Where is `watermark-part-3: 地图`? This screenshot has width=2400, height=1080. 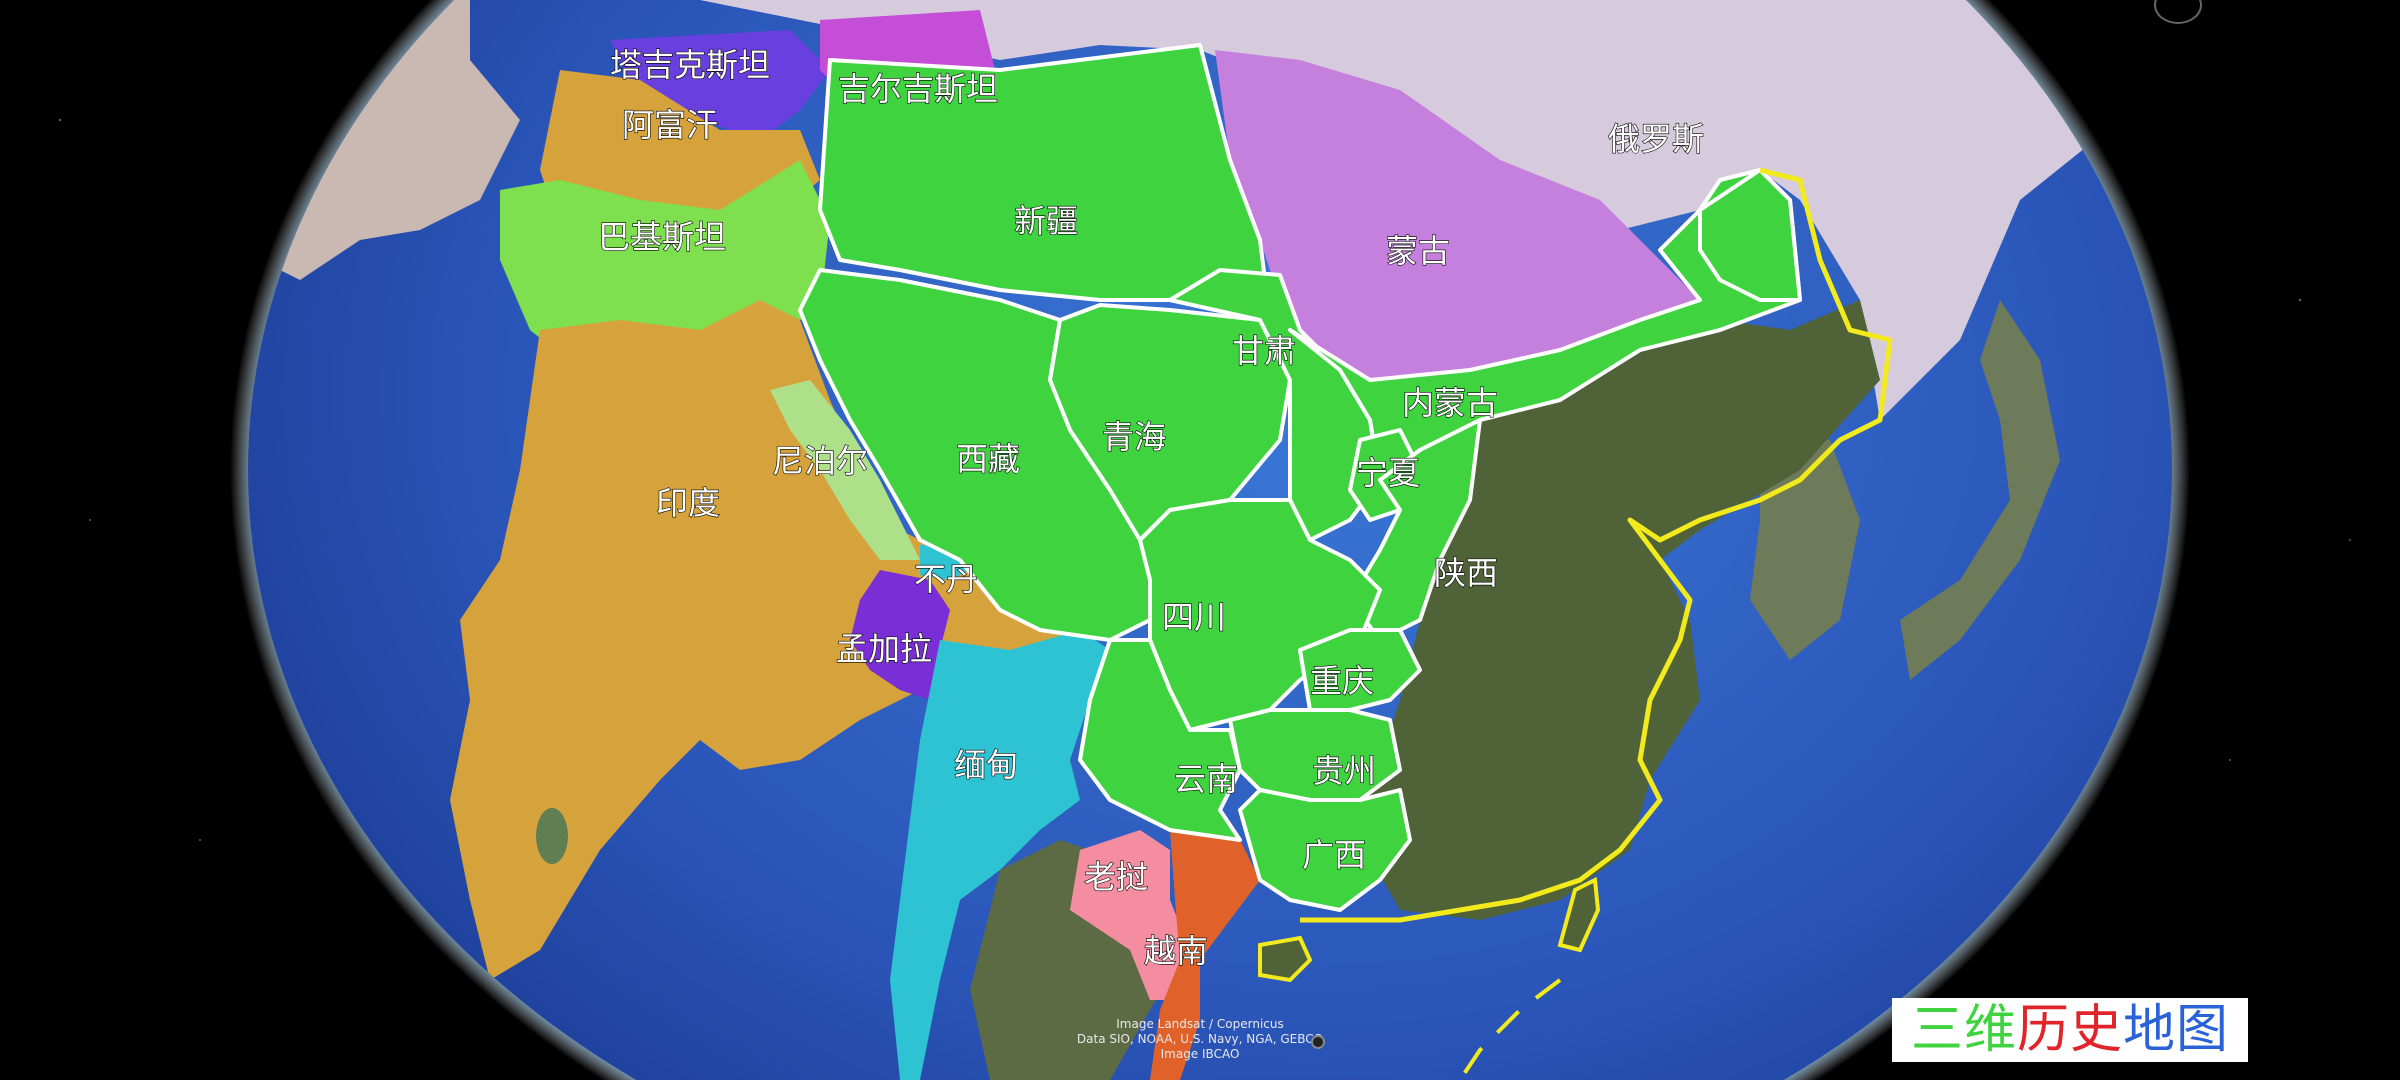 watermark-part-3: 地图 is located at coordinates (2176, 1030).